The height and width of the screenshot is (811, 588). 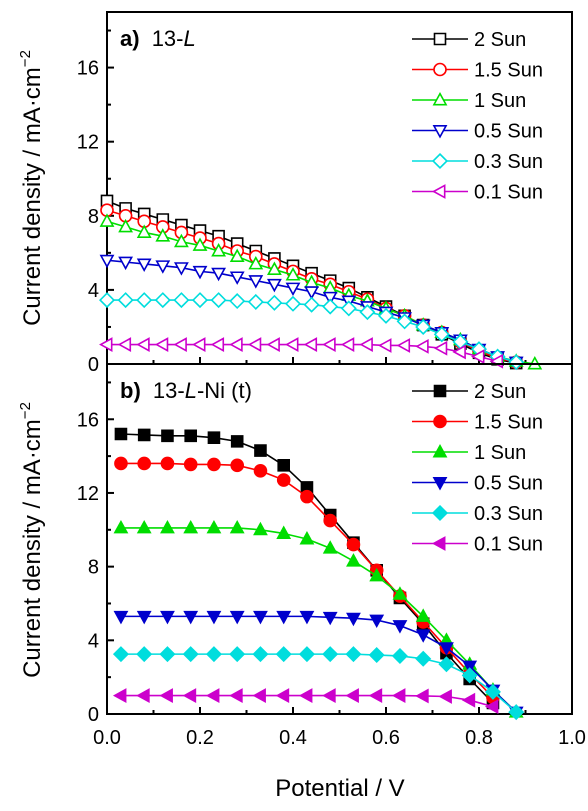 I want to click on legend-entry: 1.5 Sun, so click(x=477, y=423).